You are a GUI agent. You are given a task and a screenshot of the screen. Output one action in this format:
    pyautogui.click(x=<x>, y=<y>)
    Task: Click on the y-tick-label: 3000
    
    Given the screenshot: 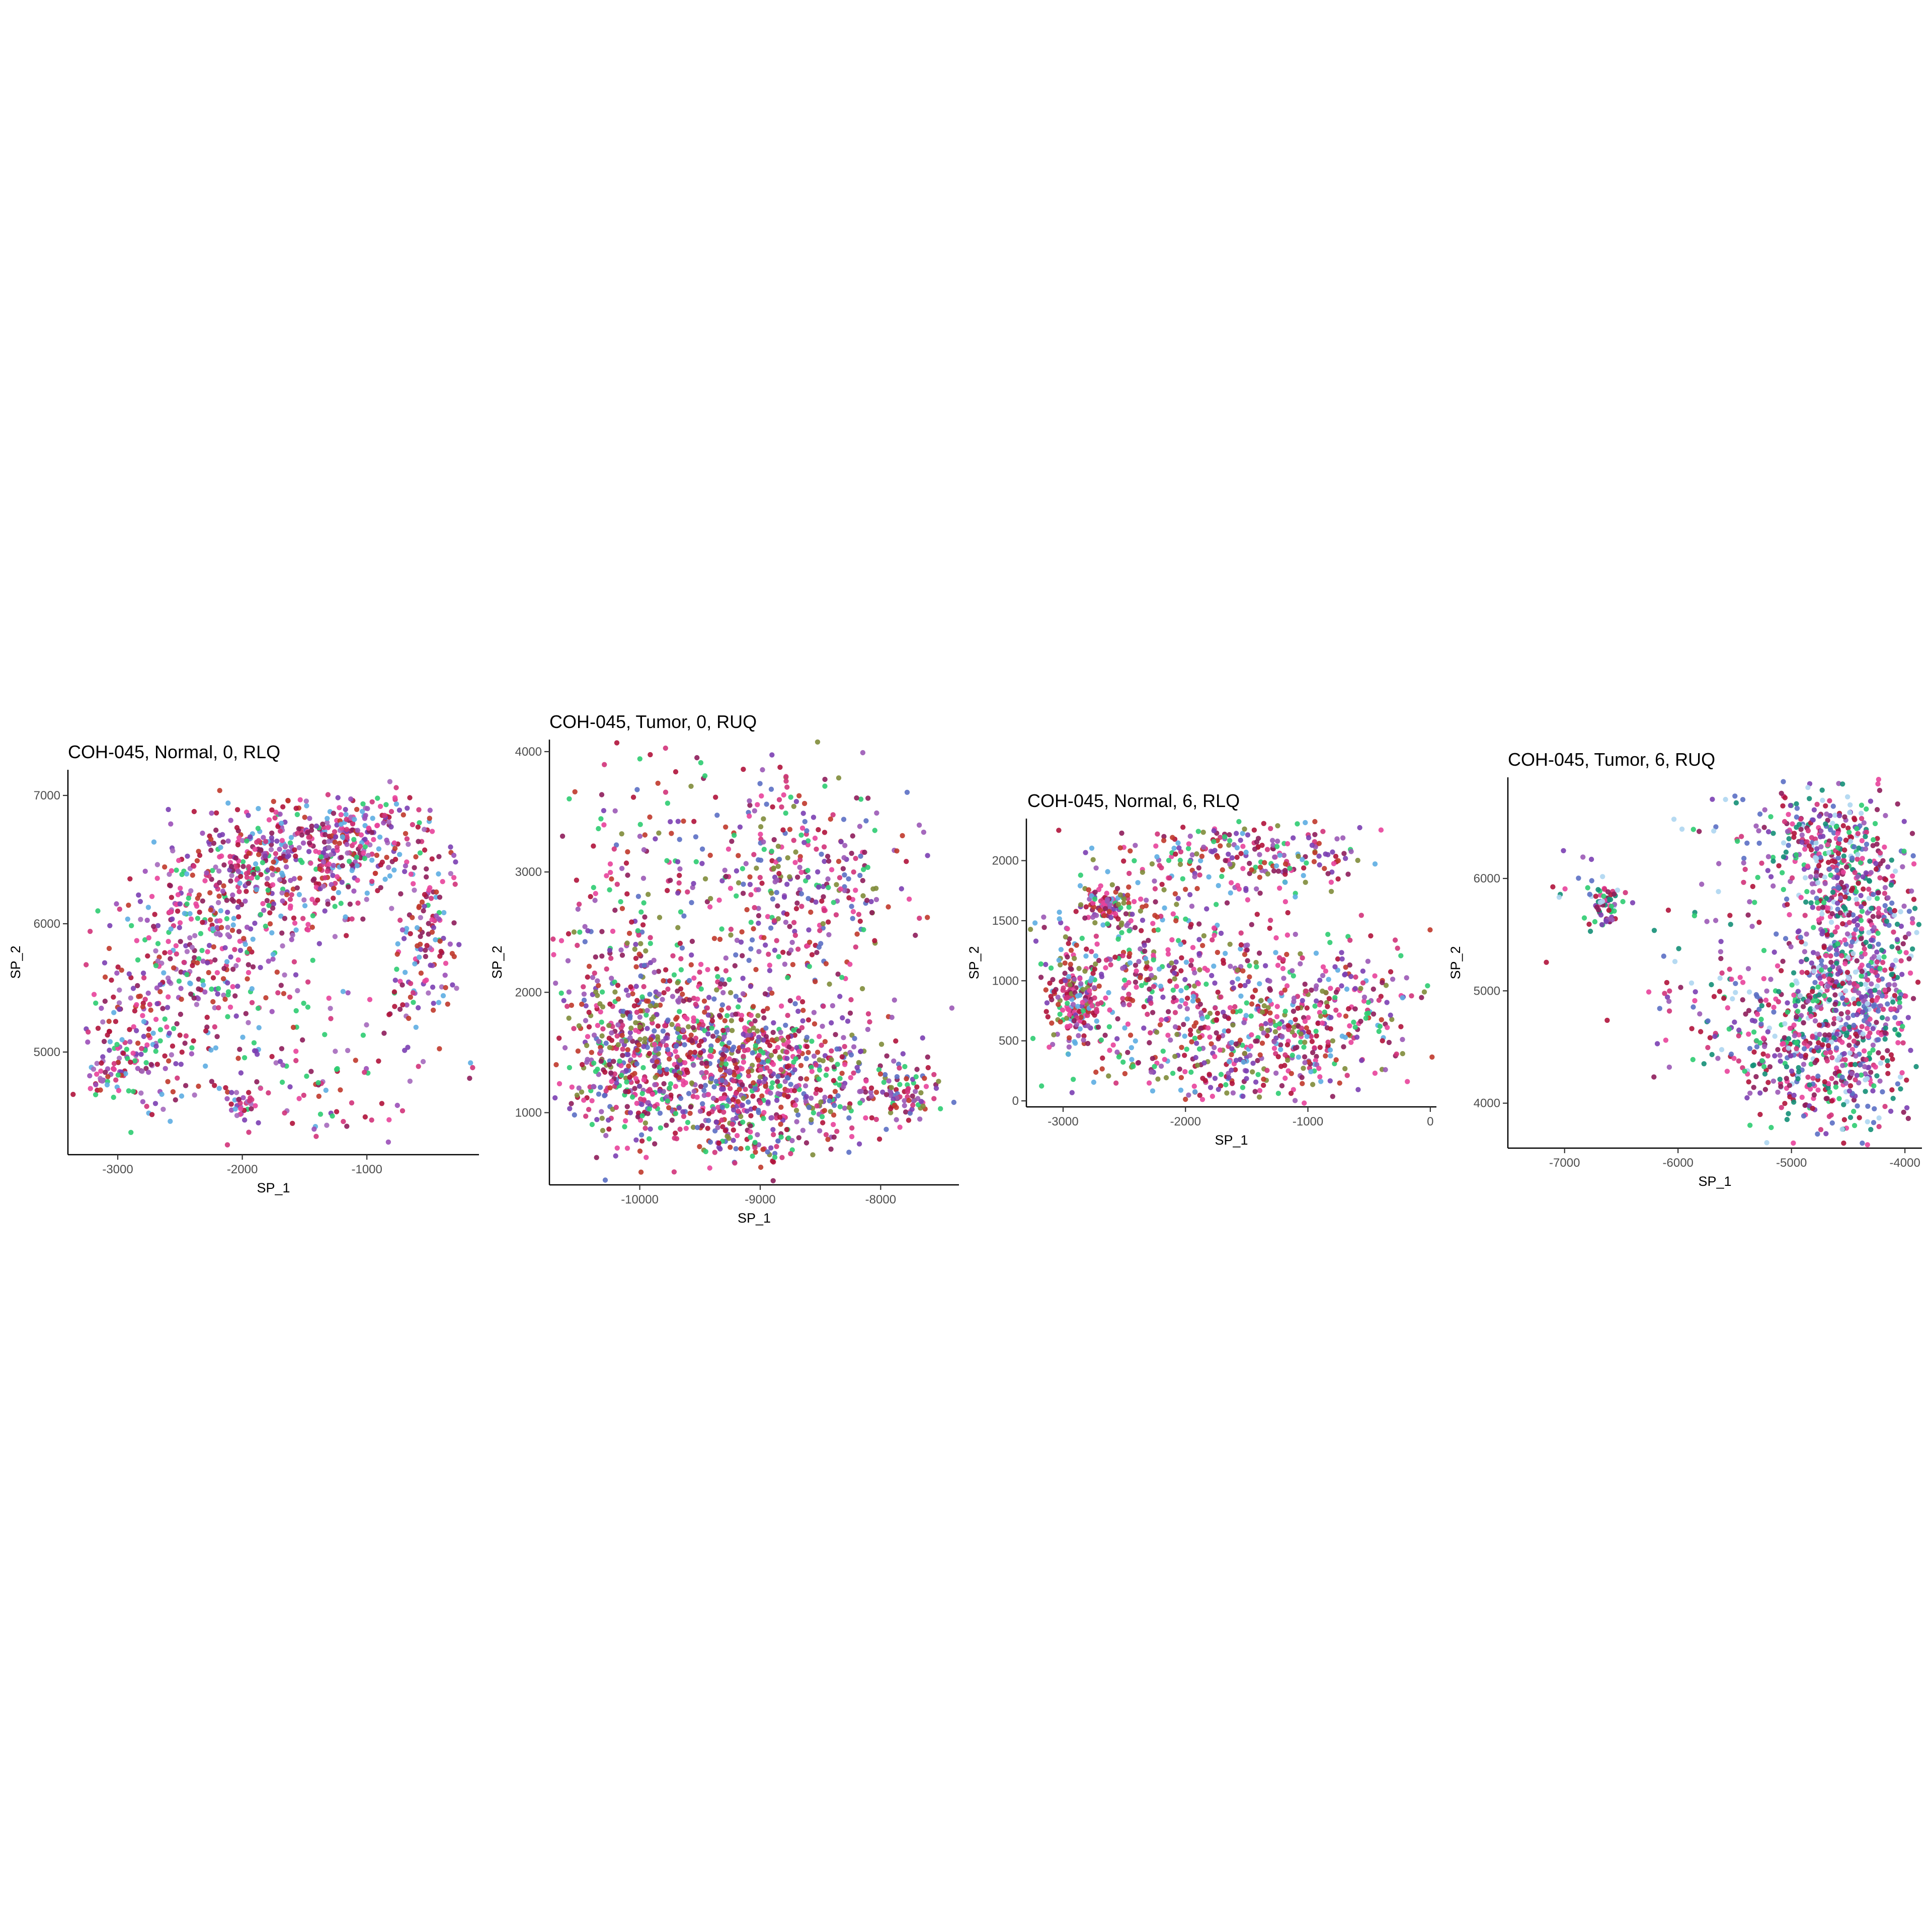 What is the action you would take?
    pyautogui.click(x=529, y=872)
    